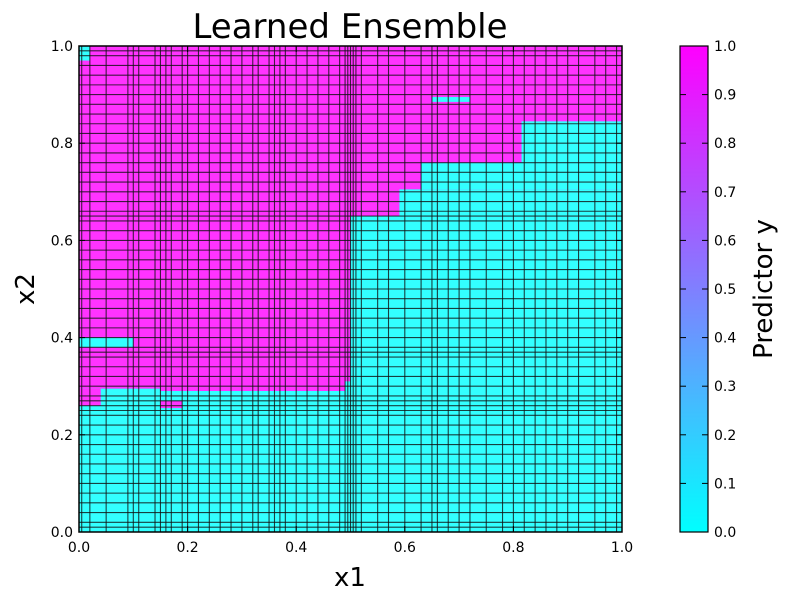 The height and width of the screenshot is (603, 788). I want to click on colorbar-label: Predictor y, so click(764, 289).